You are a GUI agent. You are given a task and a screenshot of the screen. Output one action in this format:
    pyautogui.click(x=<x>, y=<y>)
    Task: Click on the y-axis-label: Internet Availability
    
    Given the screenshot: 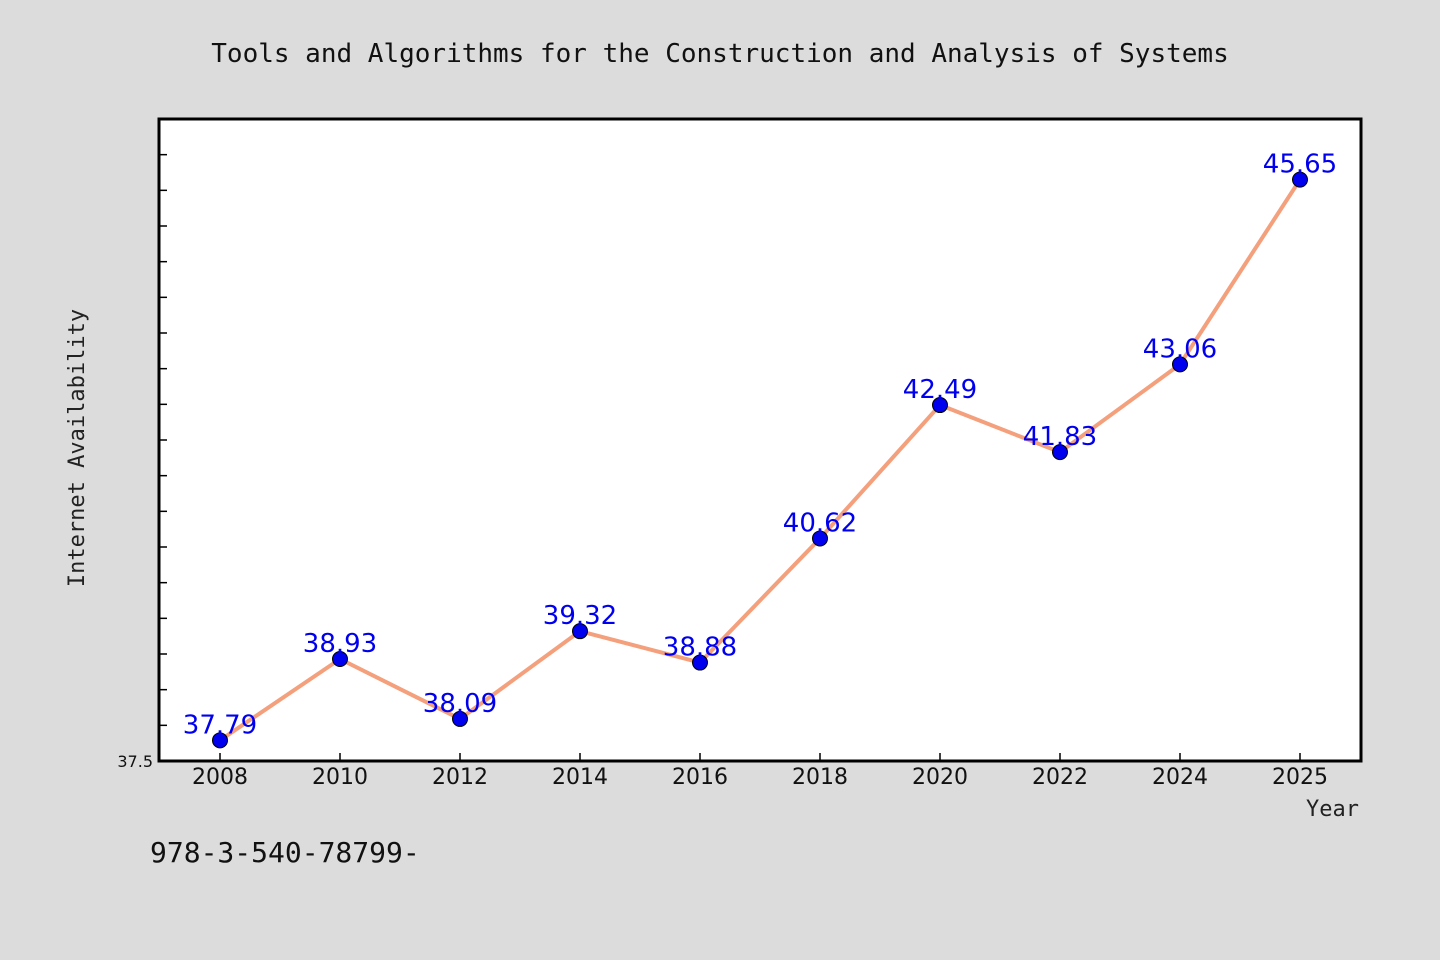 What is the action you would take?
    pyautogui.click(x=77, y=448)
    